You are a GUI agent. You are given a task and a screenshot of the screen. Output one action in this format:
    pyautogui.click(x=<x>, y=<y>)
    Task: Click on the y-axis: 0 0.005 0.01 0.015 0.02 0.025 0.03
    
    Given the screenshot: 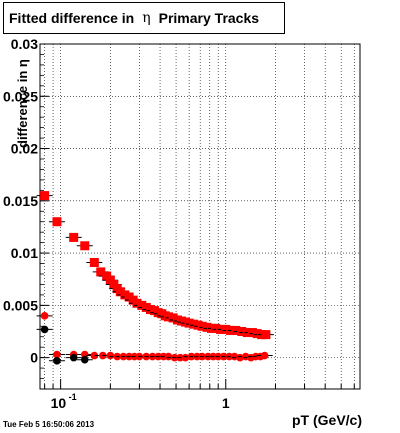 What is the action you would take?
    pyautogui.click(x=26, y=207)
    